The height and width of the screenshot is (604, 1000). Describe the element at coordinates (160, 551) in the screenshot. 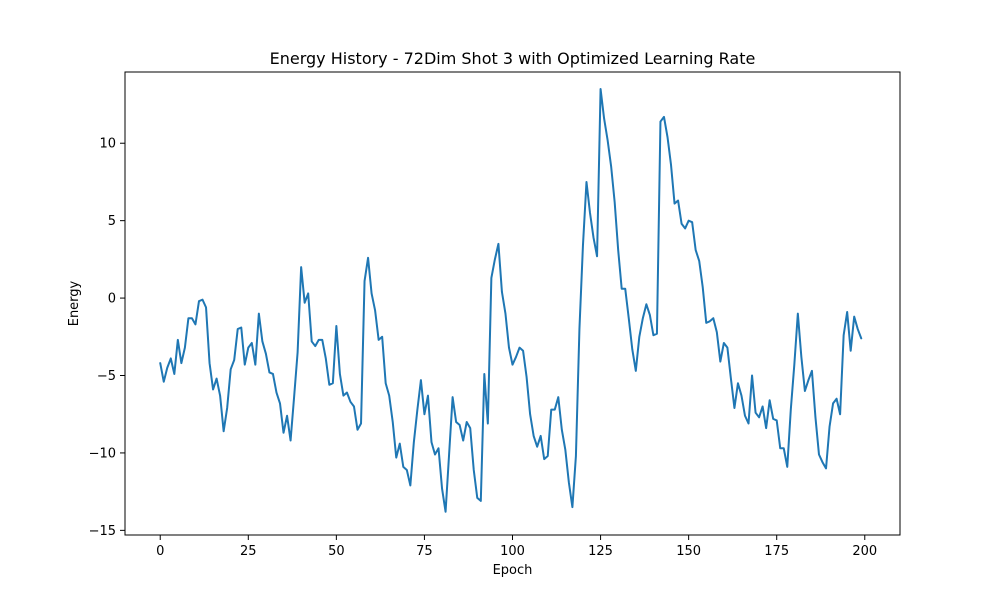

I see `x-tick-label: 0` at that location.